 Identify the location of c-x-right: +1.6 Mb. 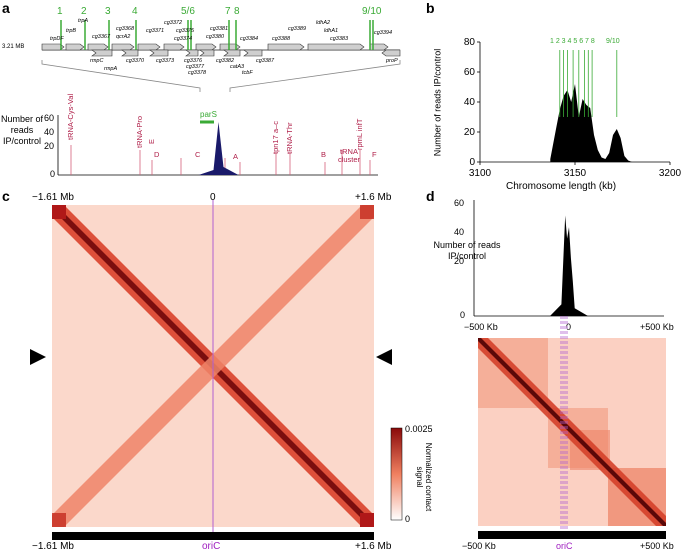
(373, 197).